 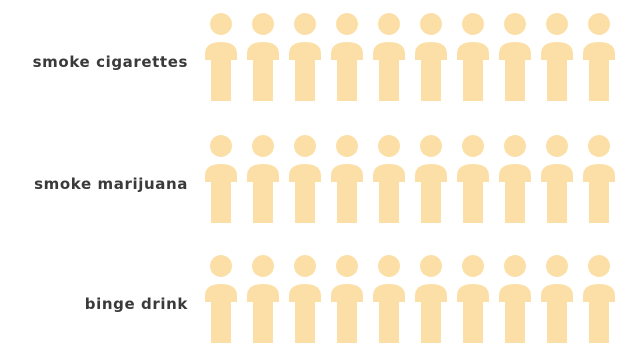 What do you see at coordinates (137, 304) in the screenshot?
I see `row-label-binge-drink: binge drink` at bounding box center [137, 304].